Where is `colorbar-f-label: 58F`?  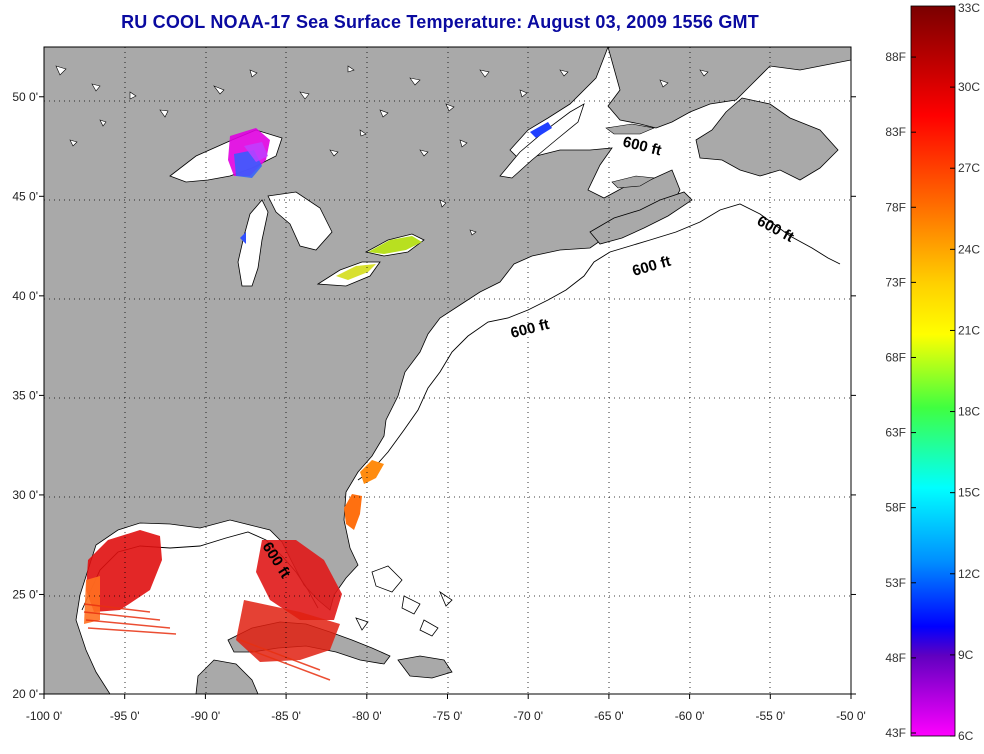
colorbar-f-label: 58F is located at coordinates (895, 508).